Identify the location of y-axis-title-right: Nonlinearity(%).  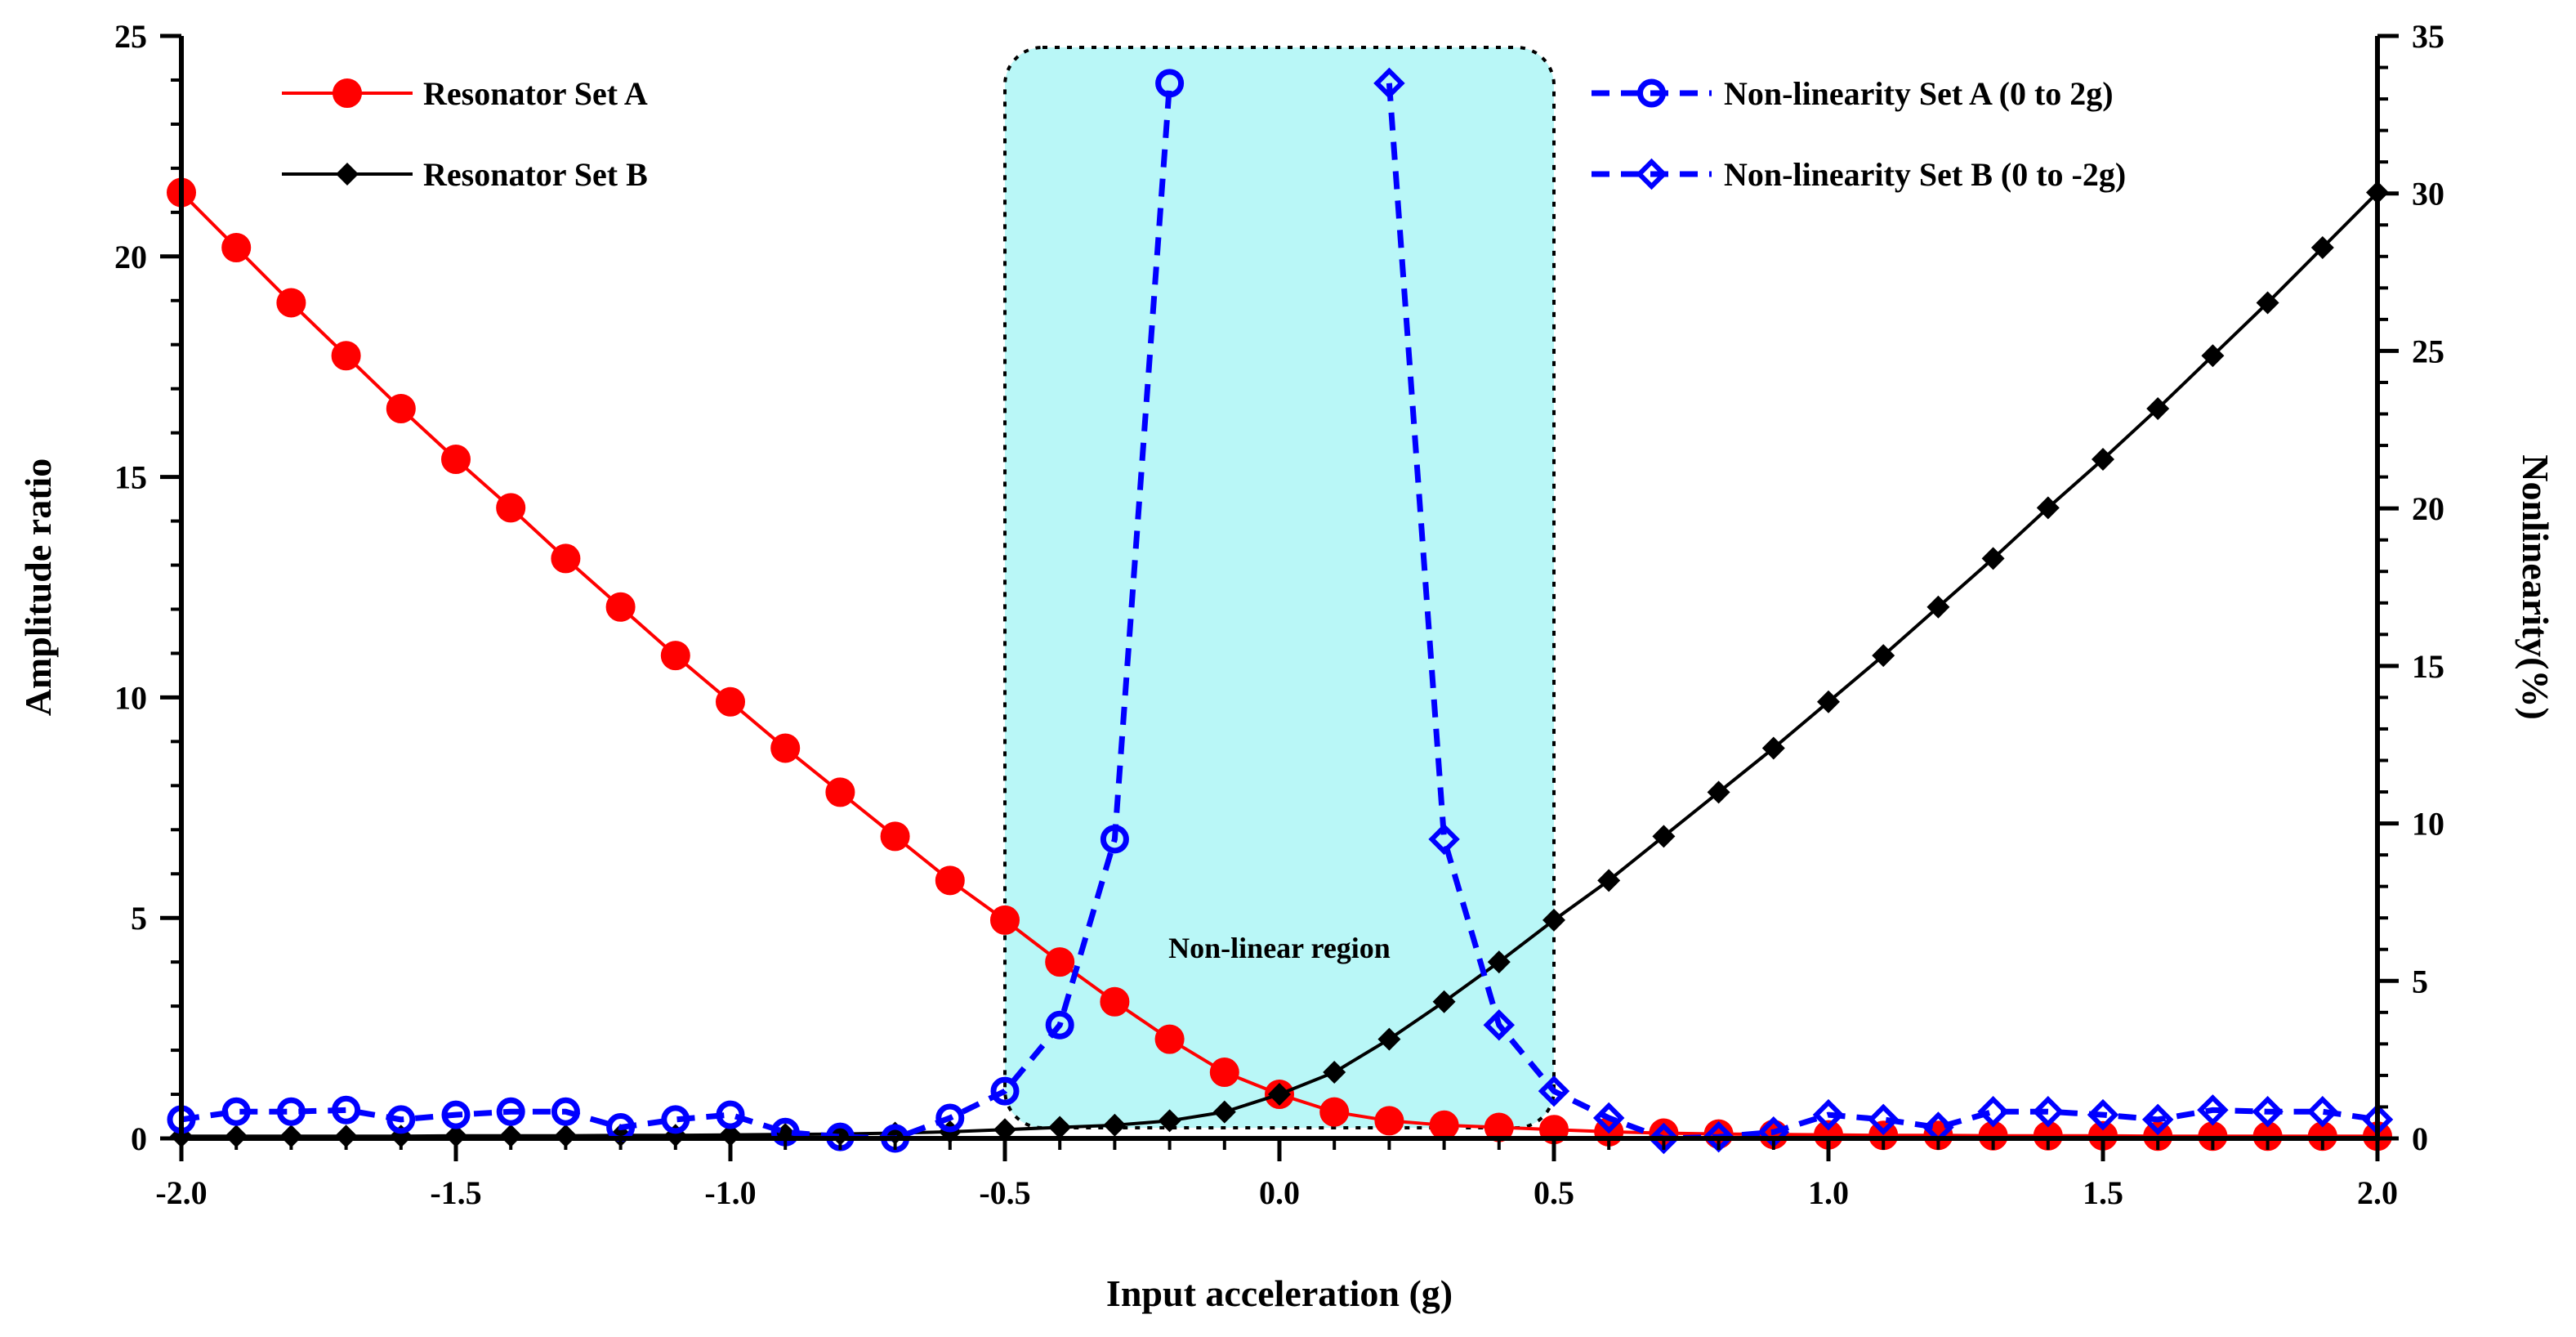
(2536, 587).